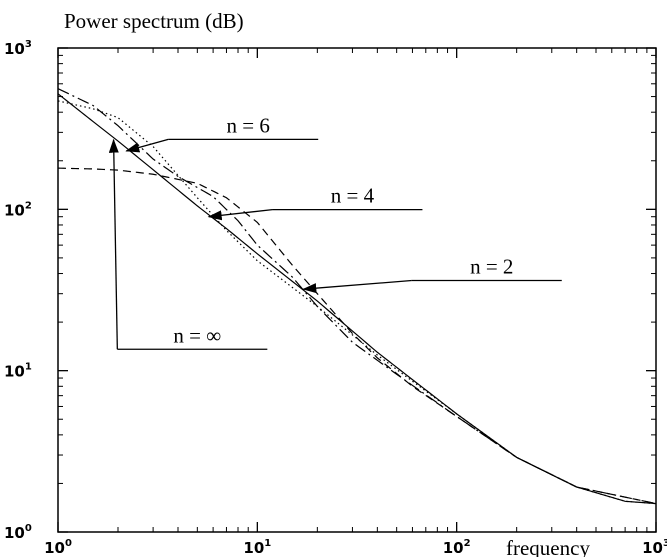 Image resolution: width=667 pixels, height=557 pixels. What do you see at coordinates (18, 209) in the screenshot?
I see `y-tick-label: 102` at bounding box center [18, 209].